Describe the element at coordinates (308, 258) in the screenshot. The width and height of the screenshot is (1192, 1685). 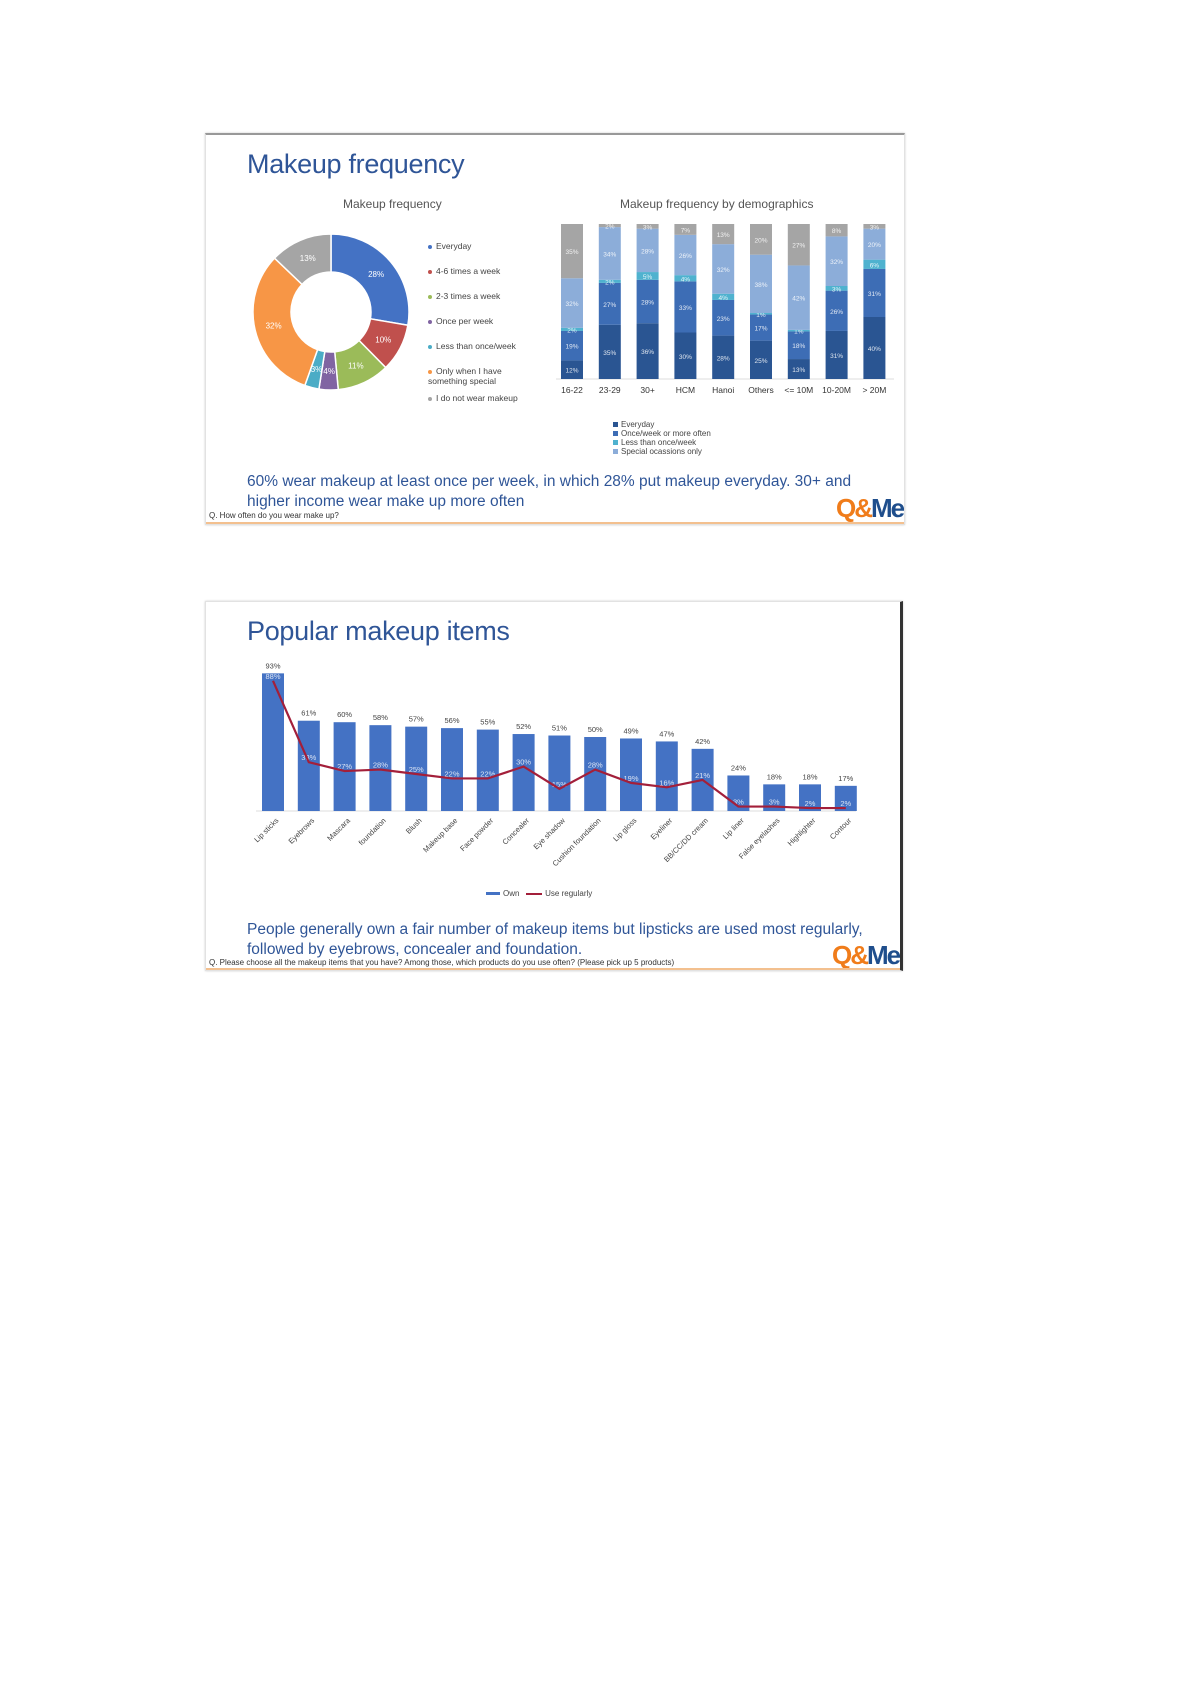
I see `slice-label: 13%` at that location.